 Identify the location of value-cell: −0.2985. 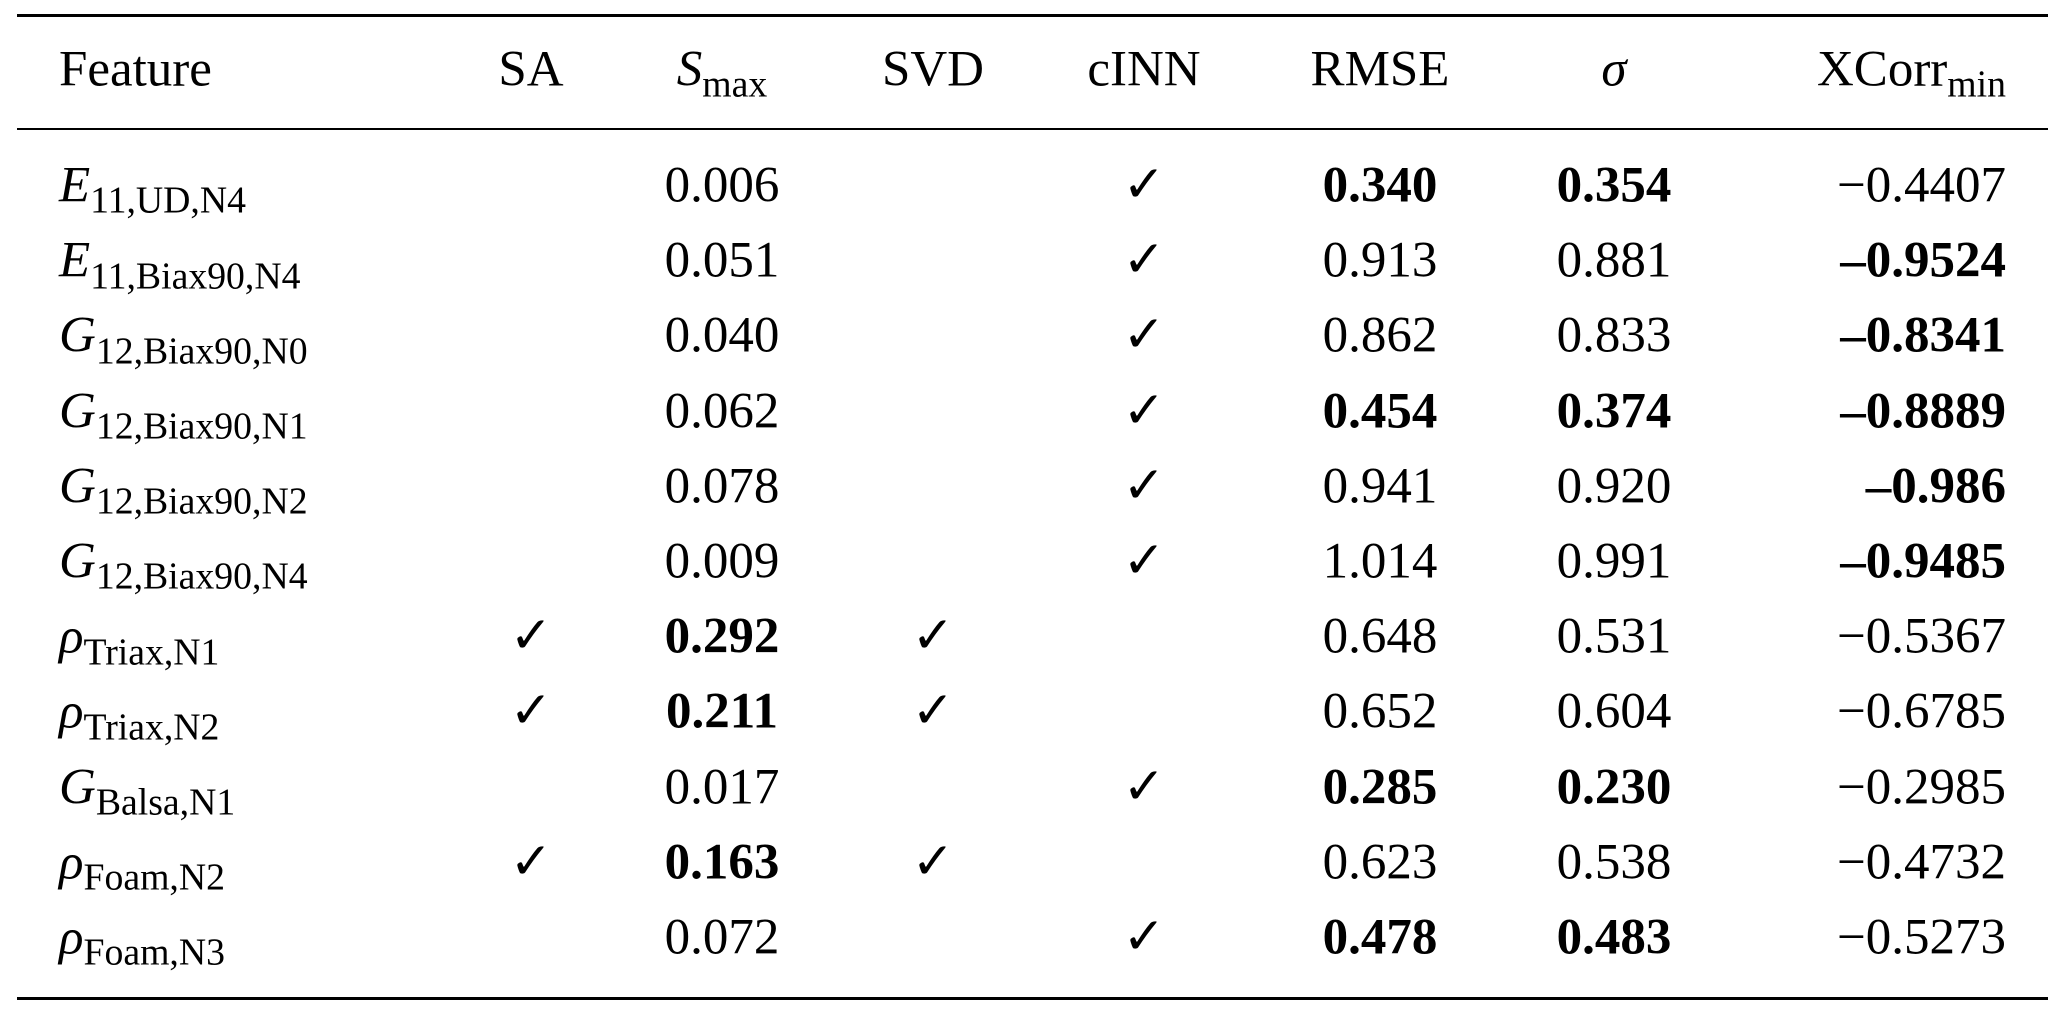
(1921, 787).